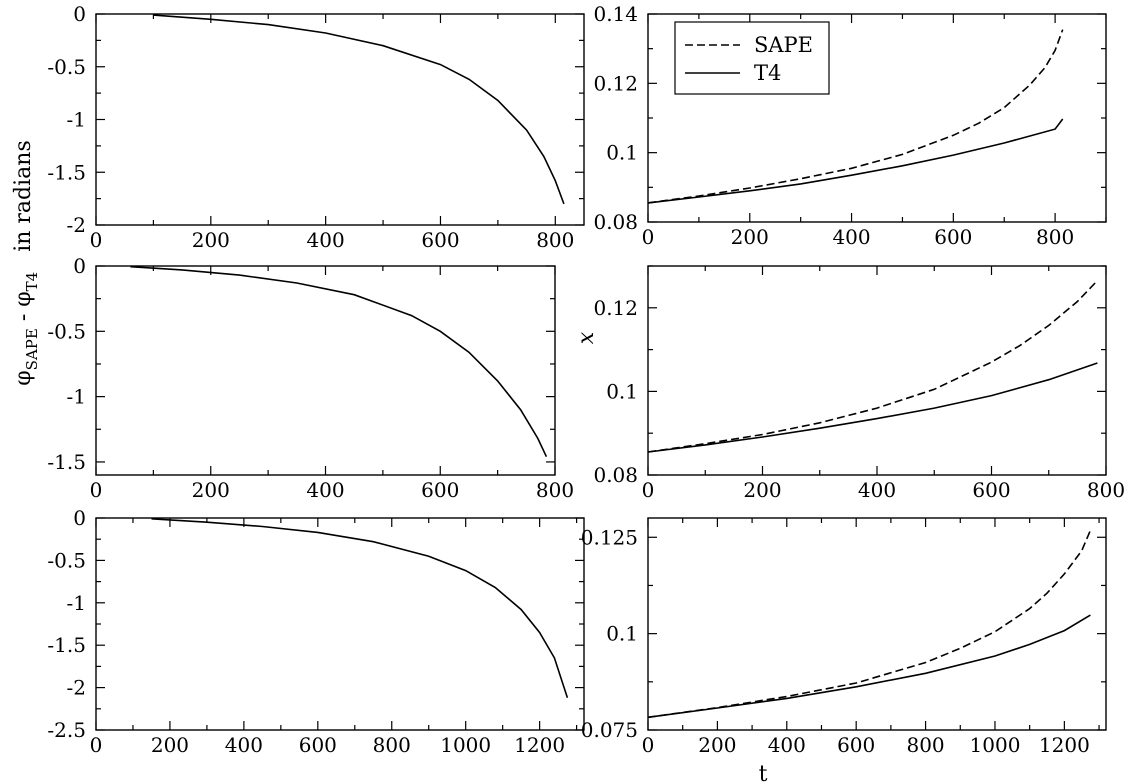  Describe the element at coordinates (615, 14) in the screenshot. I see `y-tick-label: 0.14` at that location.